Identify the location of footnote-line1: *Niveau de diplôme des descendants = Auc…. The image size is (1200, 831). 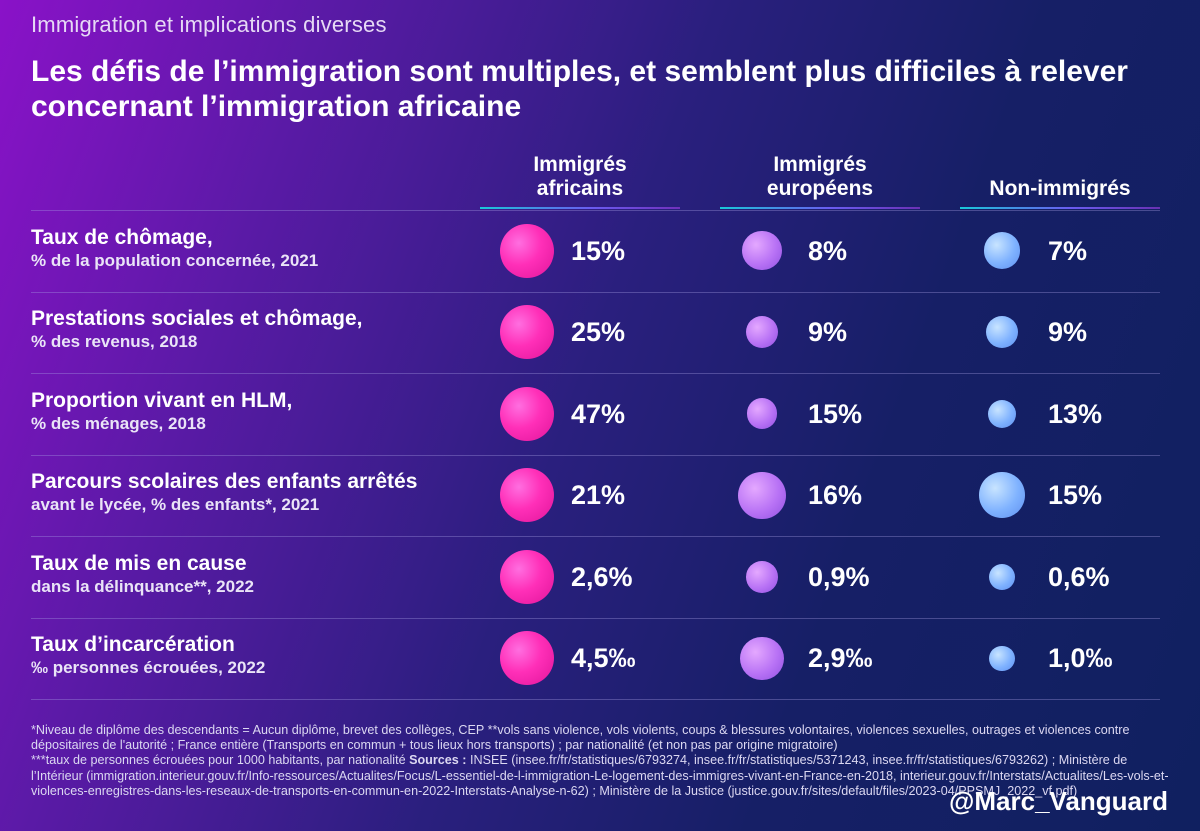
(580, 738).